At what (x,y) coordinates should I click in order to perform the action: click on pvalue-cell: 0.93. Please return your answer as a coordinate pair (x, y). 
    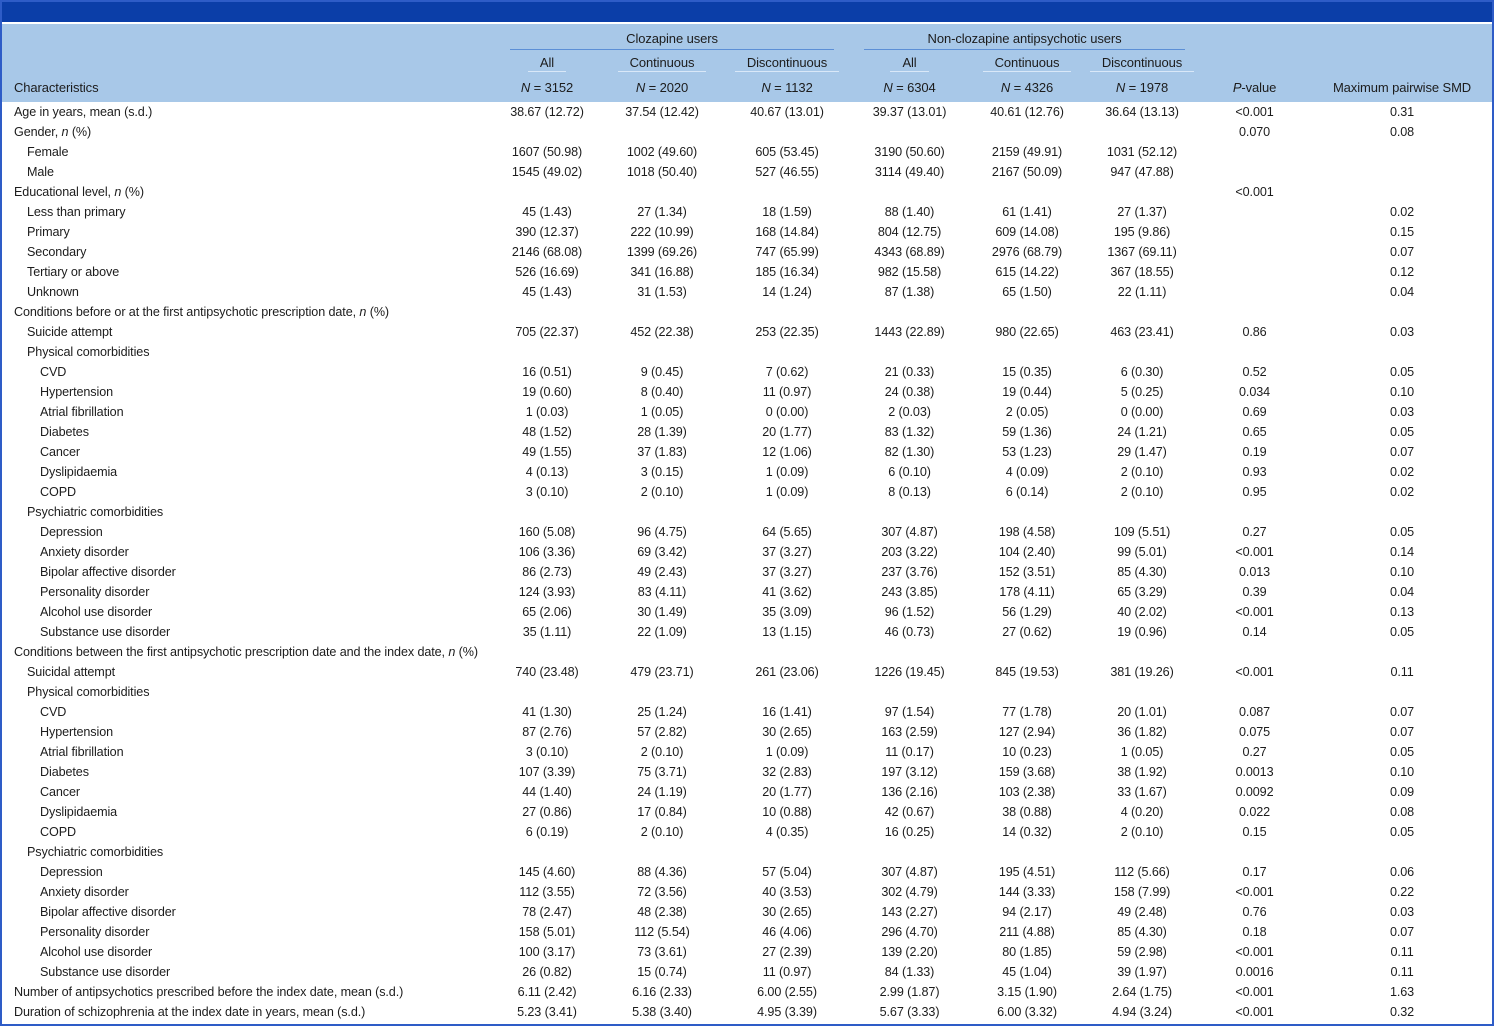
    Looking at the image, I should click on (1255, 472).